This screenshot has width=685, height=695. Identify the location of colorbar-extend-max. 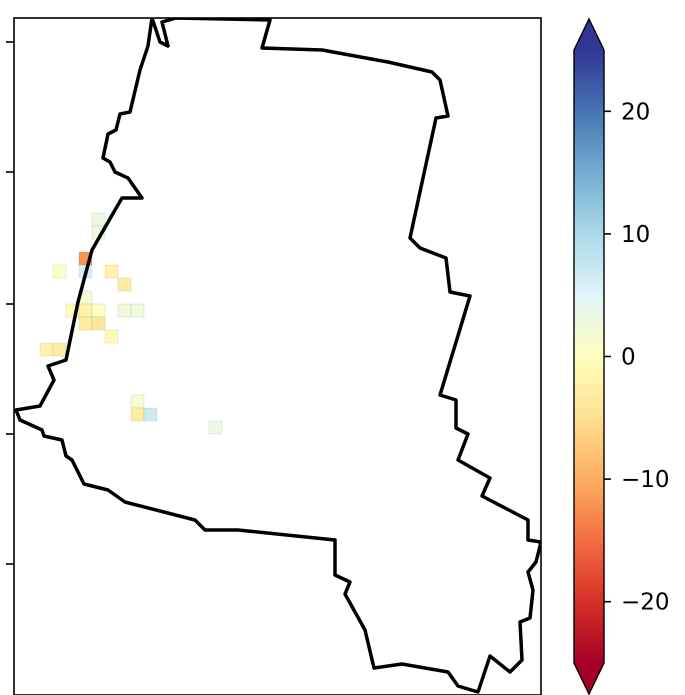
(589, 34).